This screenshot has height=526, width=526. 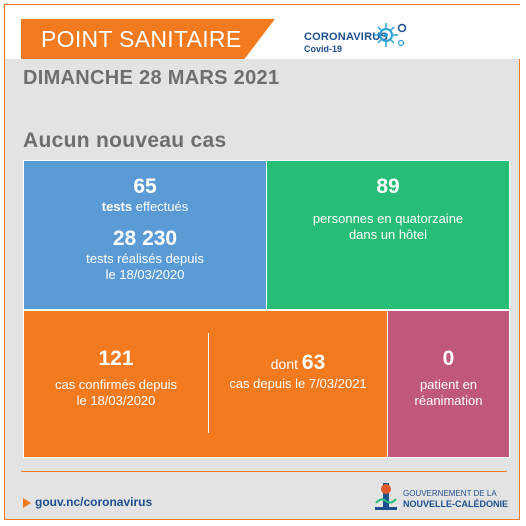 What do you see at coordinates (125, 140) in the screenshot?
I see `status-subtitle: Aucun nouveau cas` at bounding box center [125, 140].